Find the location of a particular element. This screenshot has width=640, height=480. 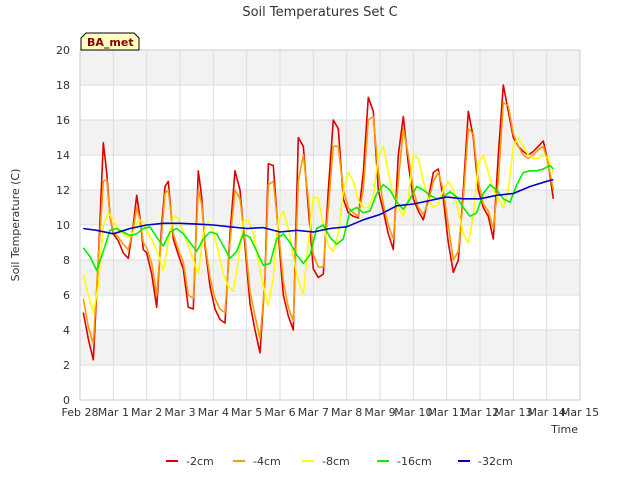

legend: -2cm -4cm -8cm -16cm -32cm is located at coordinates (339, 461).